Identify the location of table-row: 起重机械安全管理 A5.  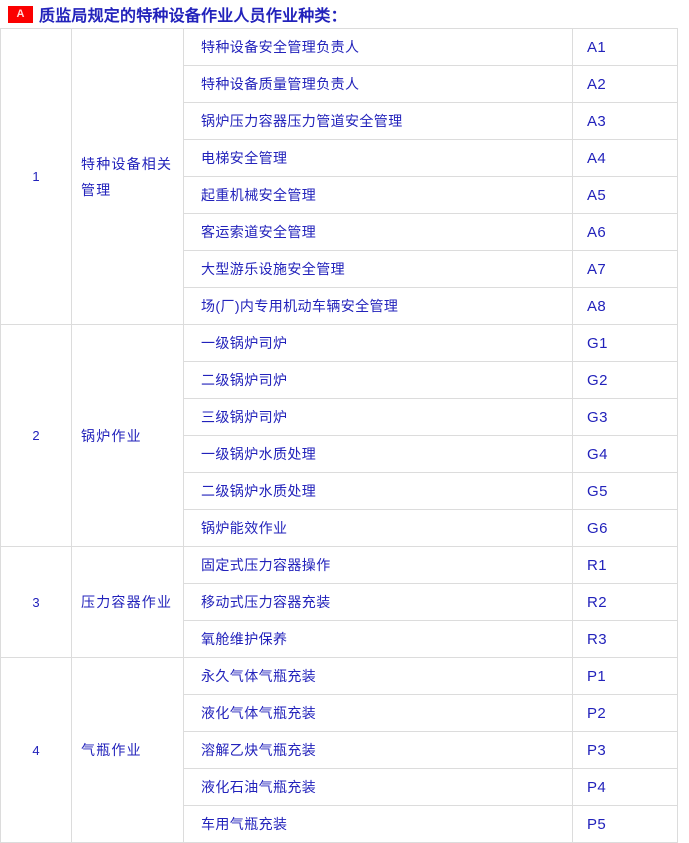
(339, 195).